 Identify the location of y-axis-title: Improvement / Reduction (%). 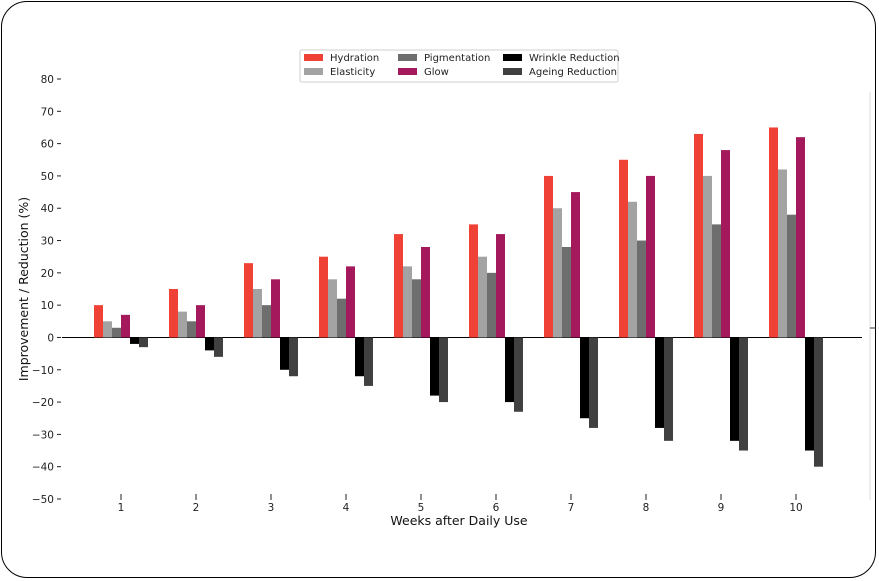
(23, 289).